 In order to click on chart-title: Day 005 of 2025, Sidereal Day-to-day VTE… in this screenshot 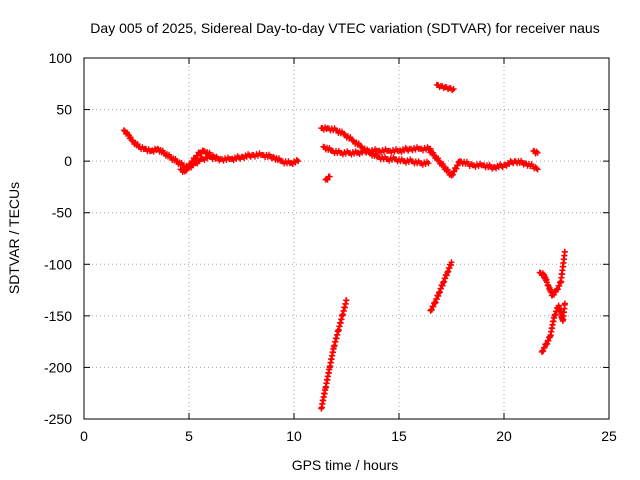, I will do `click(344, 28)`.